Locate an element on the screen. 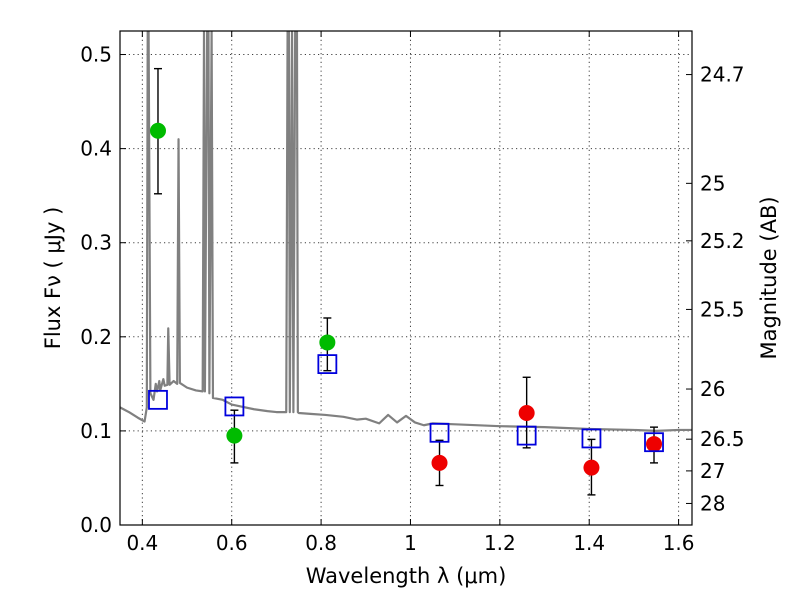  y2-tick-label: 24.7 is located at coordinates (722, 75).